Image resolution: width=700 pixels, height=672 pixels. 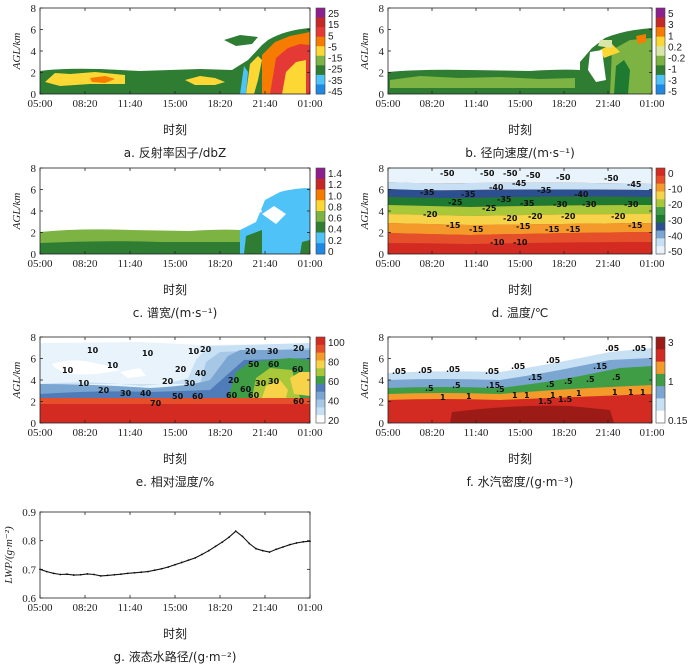 What do you see at coordinates (29, 513) in the screenshot?
I see `y-tick-label: 0.9` at bounding box center [29, 513].